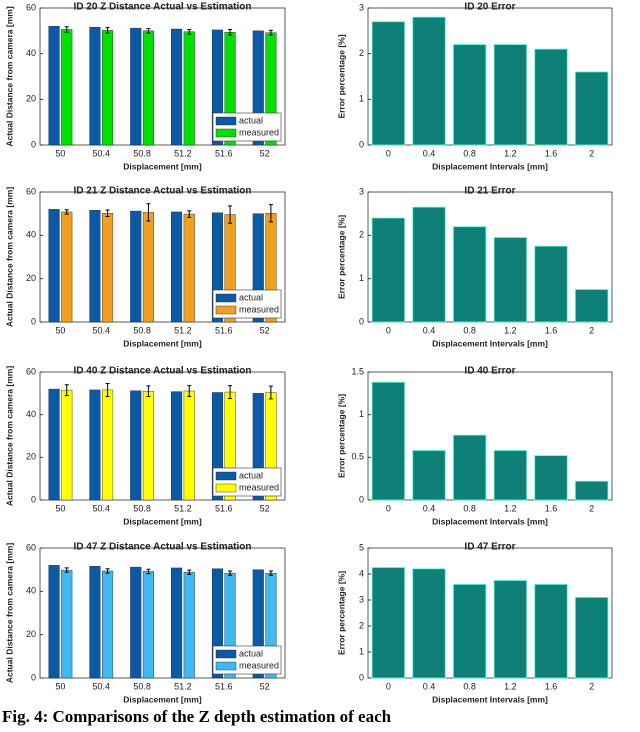 Image resolution: width=640 pixels, height=732 pixels. What do you see at coordinates (361, 53) in the screenshot?
I see `y-tick-label: 2` at bounding box center [361, 53].